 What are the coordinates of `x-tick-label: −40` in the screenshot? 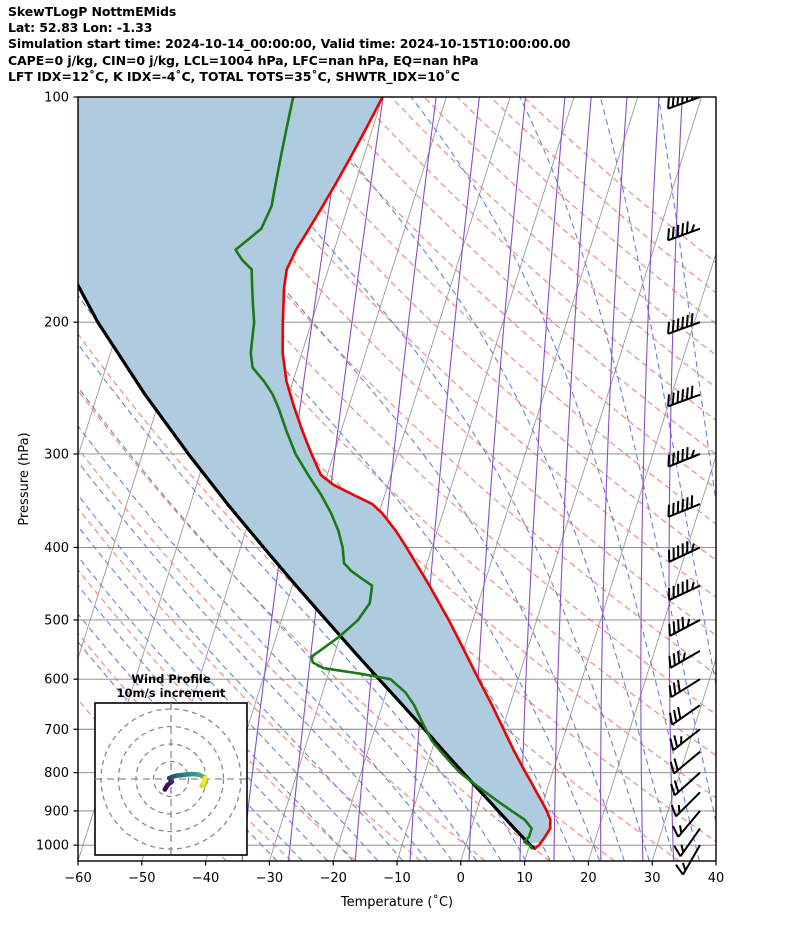 It's located at (205, 878).